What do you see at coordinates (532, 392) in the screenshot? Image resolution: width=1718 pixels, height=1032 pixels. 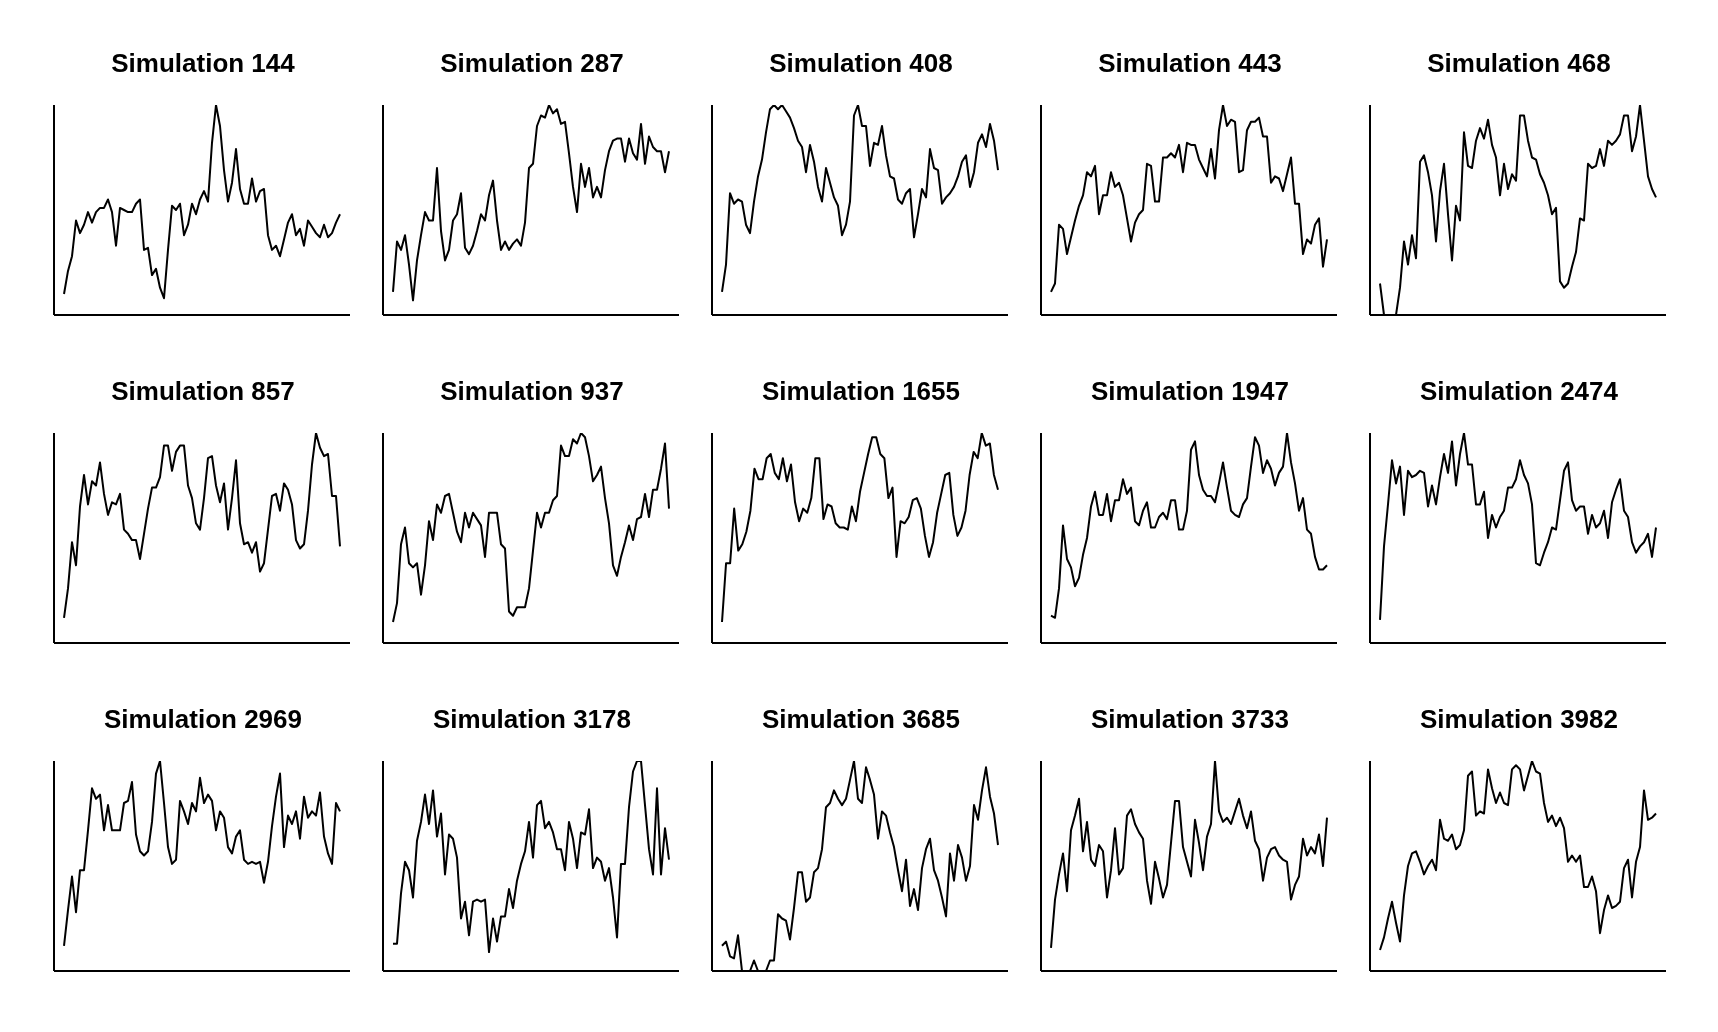 I see `chart-title: Simulation 937` at bounding box center [532, 392].